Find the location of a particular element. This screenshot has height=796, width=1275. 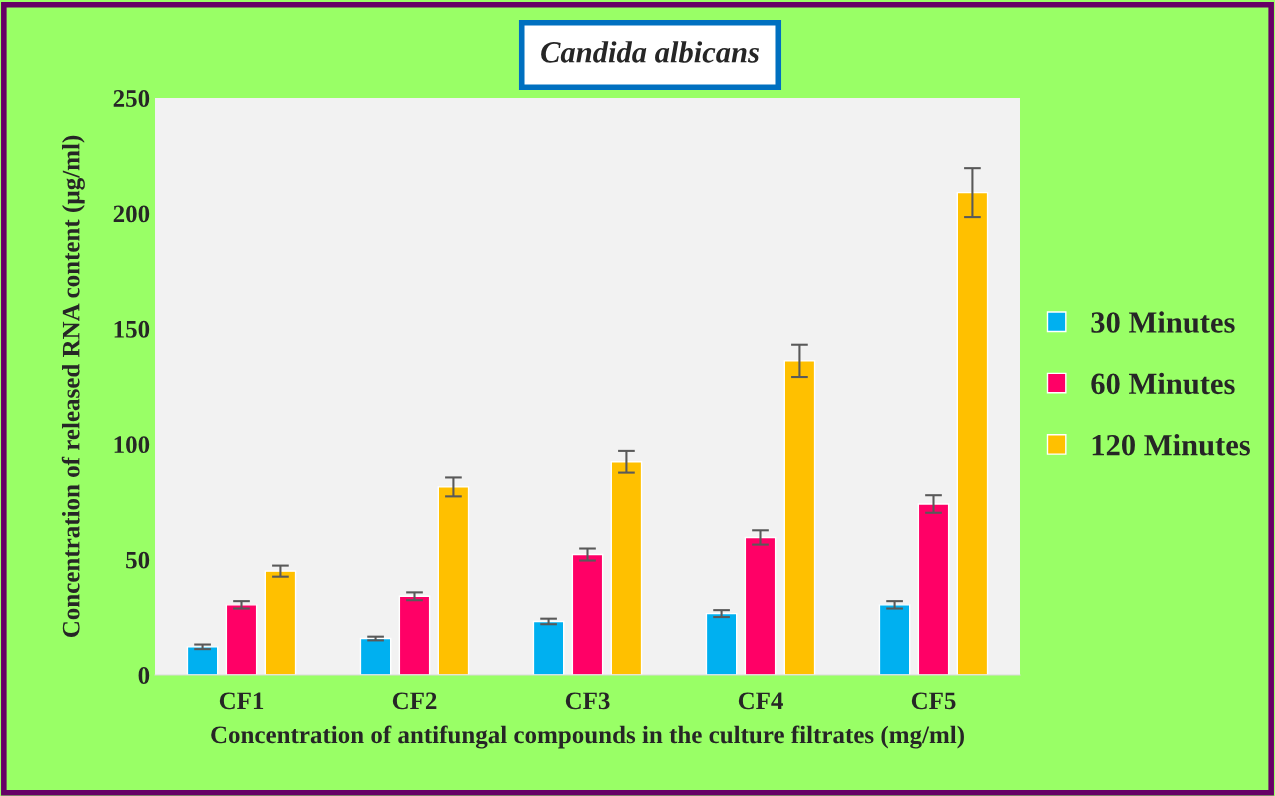

legend-label: 60 Minutes is located at coordinates (1163, 383).